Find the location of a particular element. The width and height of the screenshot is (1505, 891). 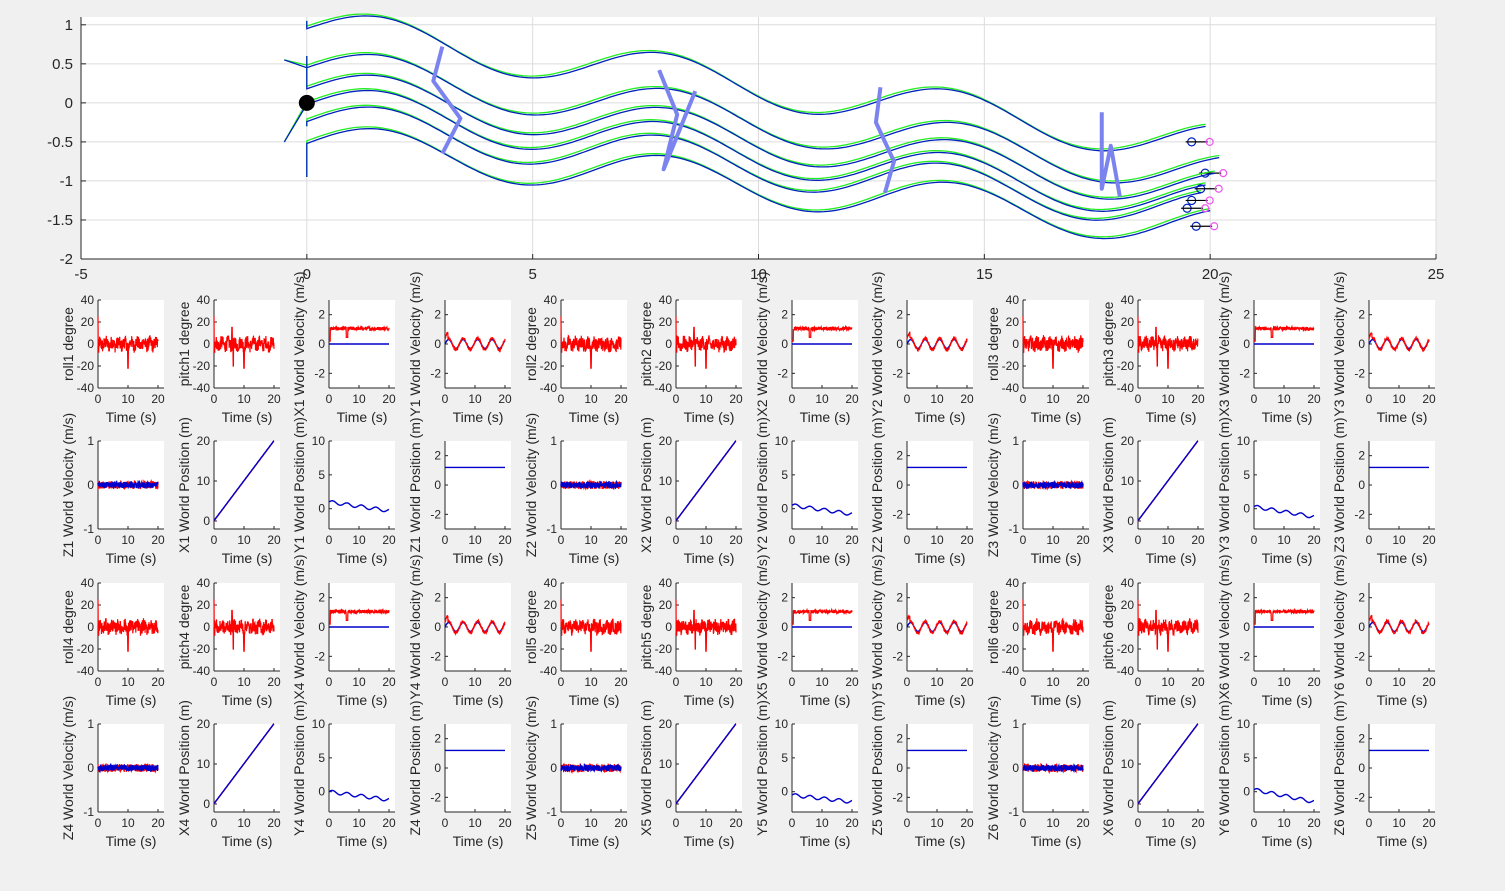

subplot-ylabel: Z1 World Position (m) is located at coordinates (415, 484).